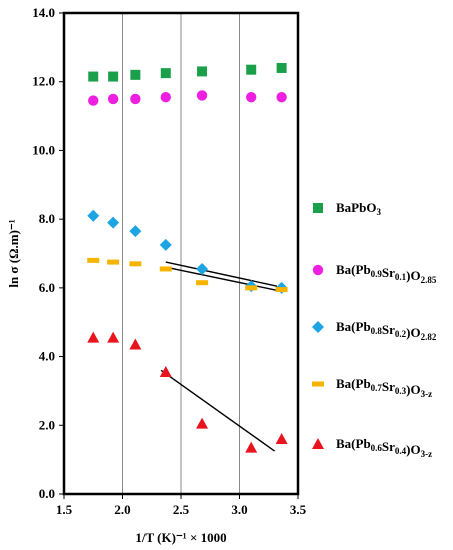 The width and height of the screenshot is (453, 550). Describe the element at coordinates (43, 149) in the screenshot. I see `y-tick-label: 10.0` at that location.